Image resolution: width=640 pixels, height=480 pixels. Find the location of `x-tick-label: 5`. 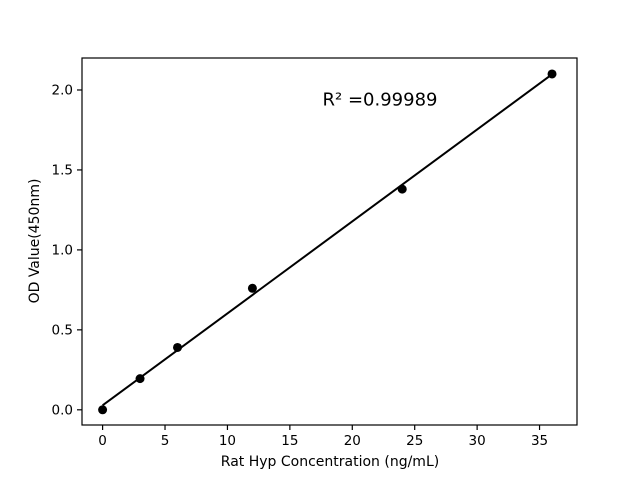

x-tick-label: 5 is located at coordinates (165, 441).